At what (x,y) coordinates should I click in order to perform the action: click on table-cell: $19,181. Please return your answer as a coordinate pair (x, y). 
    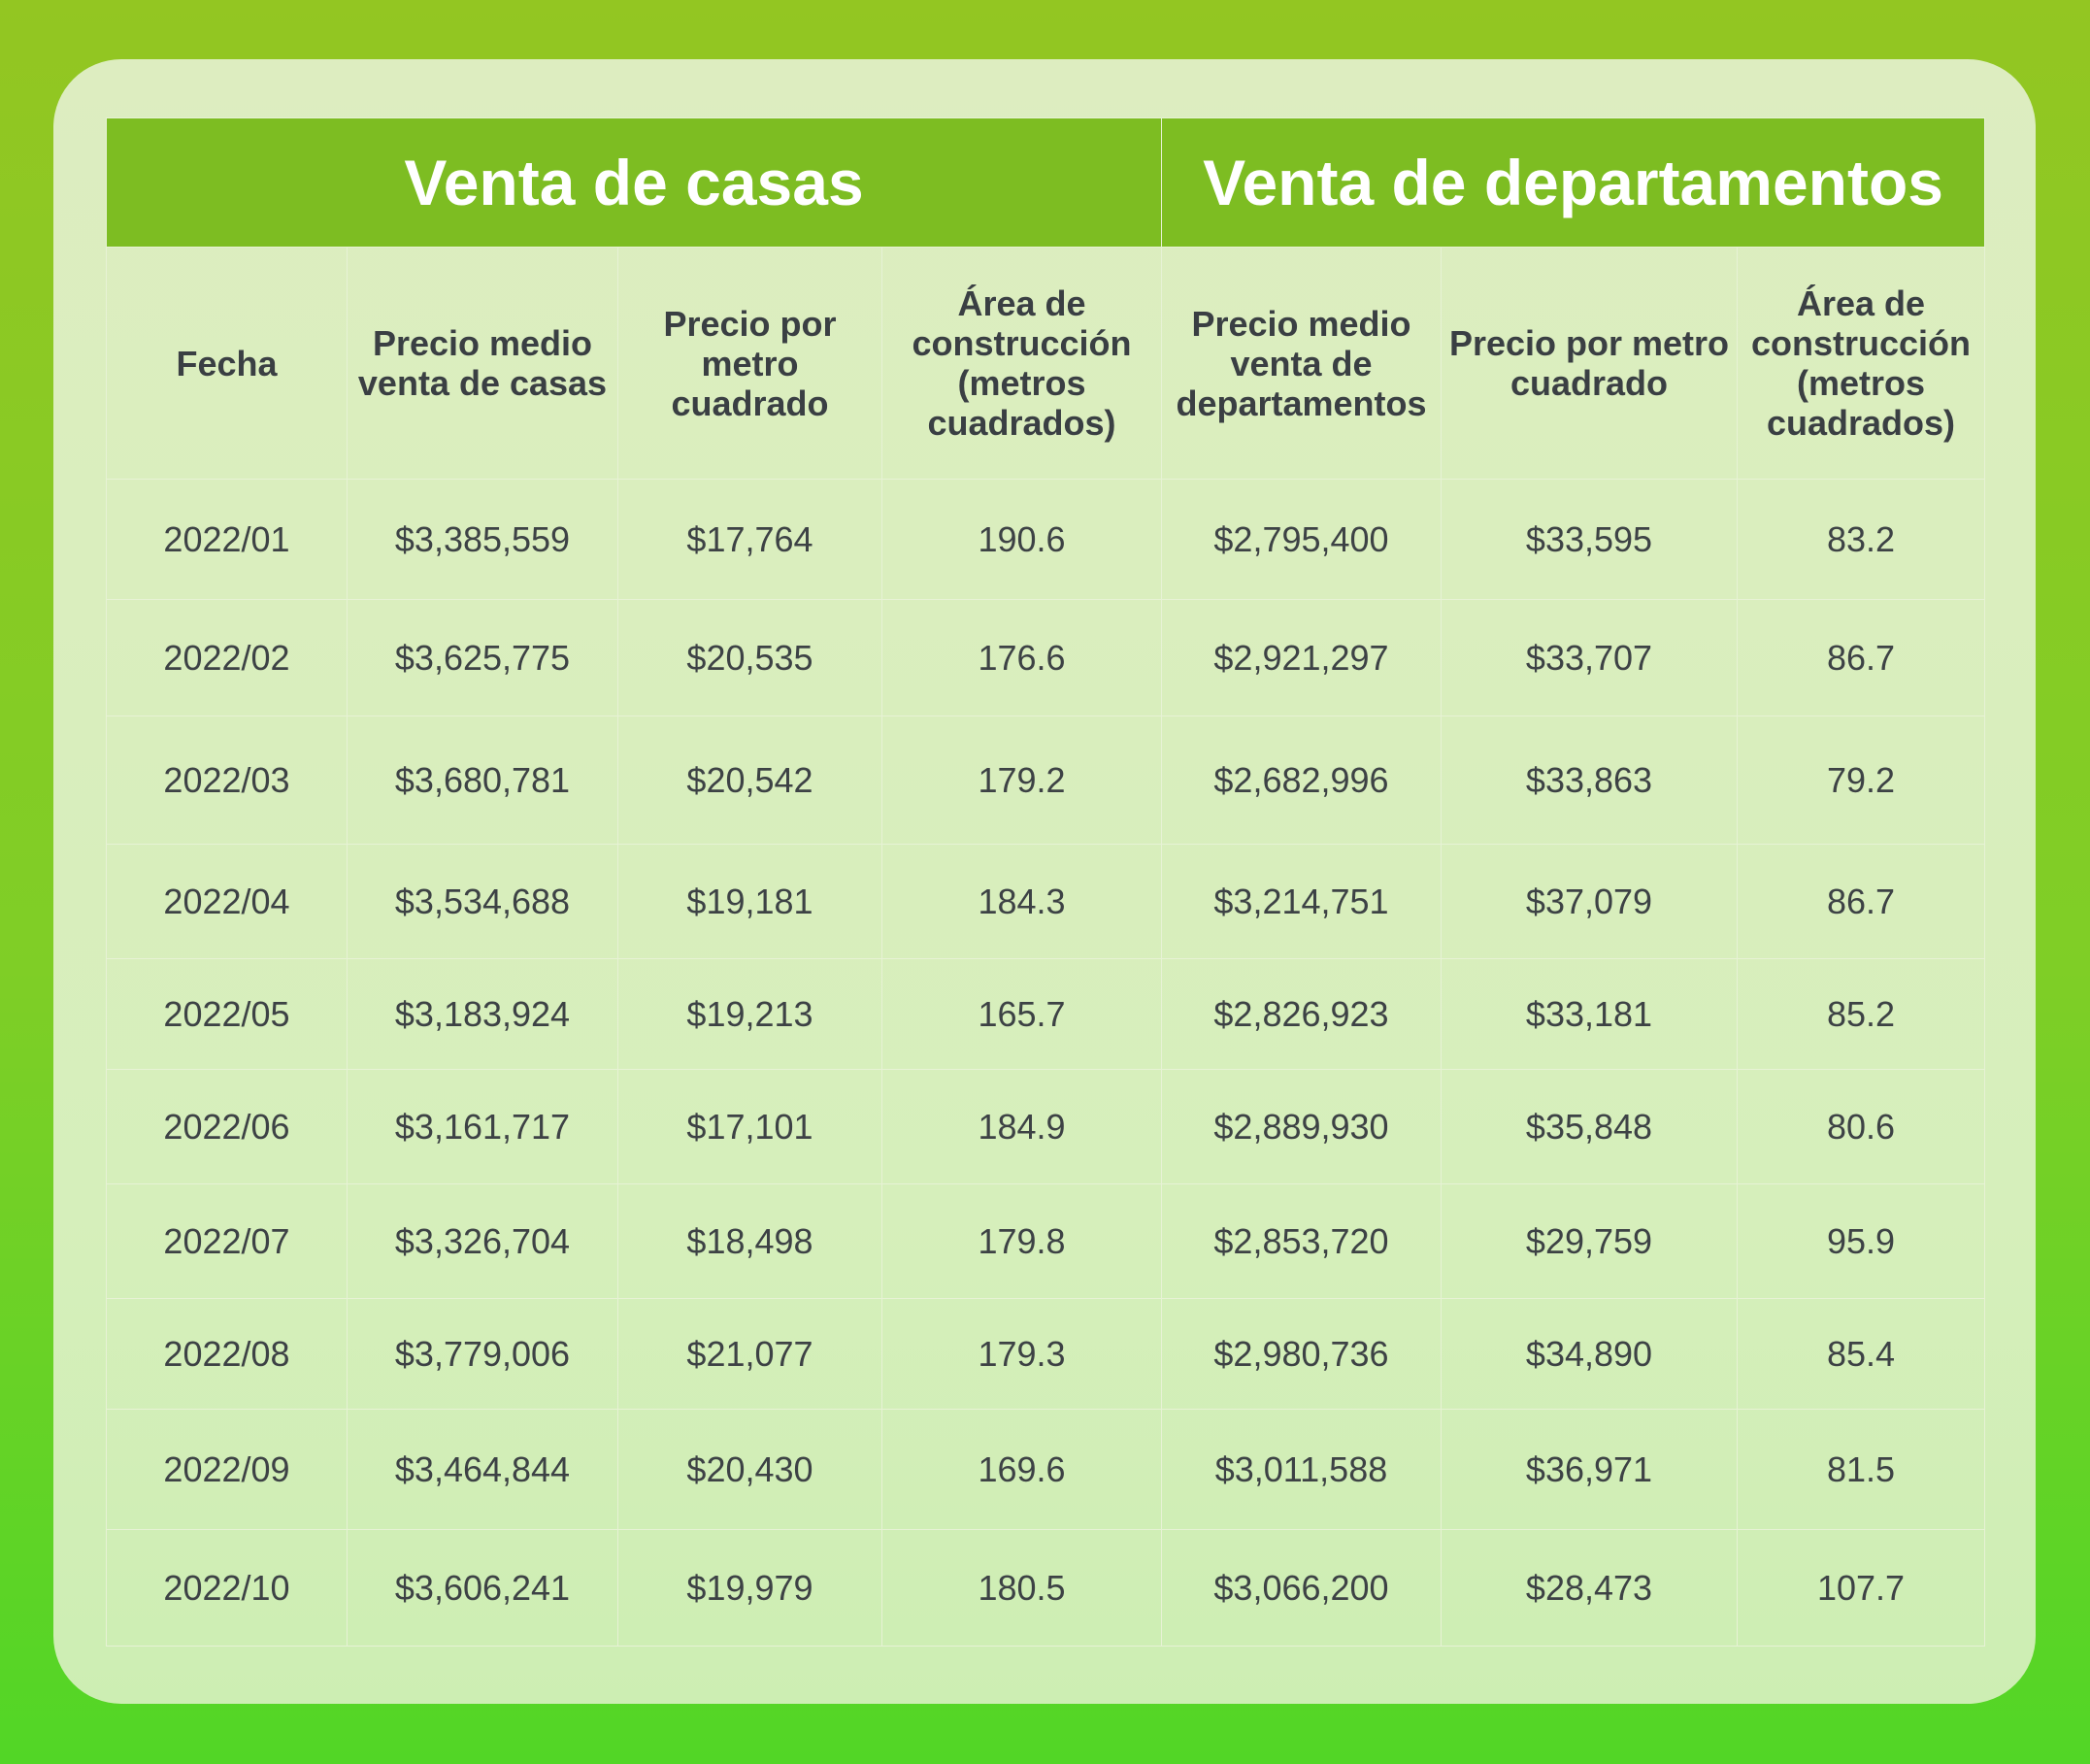
    Looking at the image, I should click on (749, 901).